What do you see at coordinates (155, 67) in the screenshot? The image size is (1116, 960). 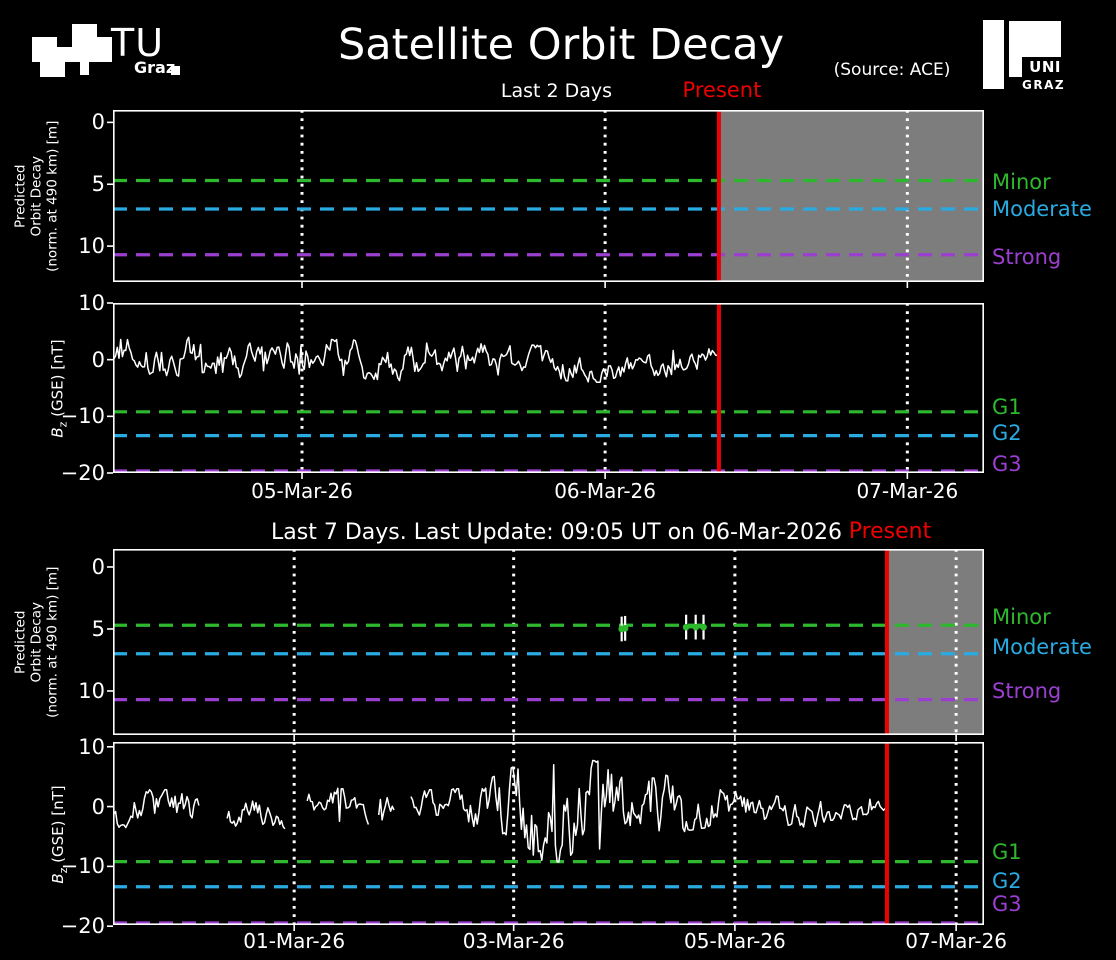 I see `tu-logo-graz: Graz` at bounding box center [155, 67].